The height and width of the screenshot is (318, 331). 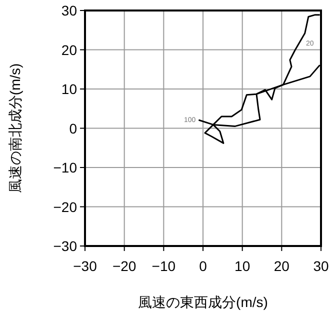 What do you see at coordinates (73, 128) in the screenshot?
I see `y-tick-label: 0` at bounding box center [73, 128].